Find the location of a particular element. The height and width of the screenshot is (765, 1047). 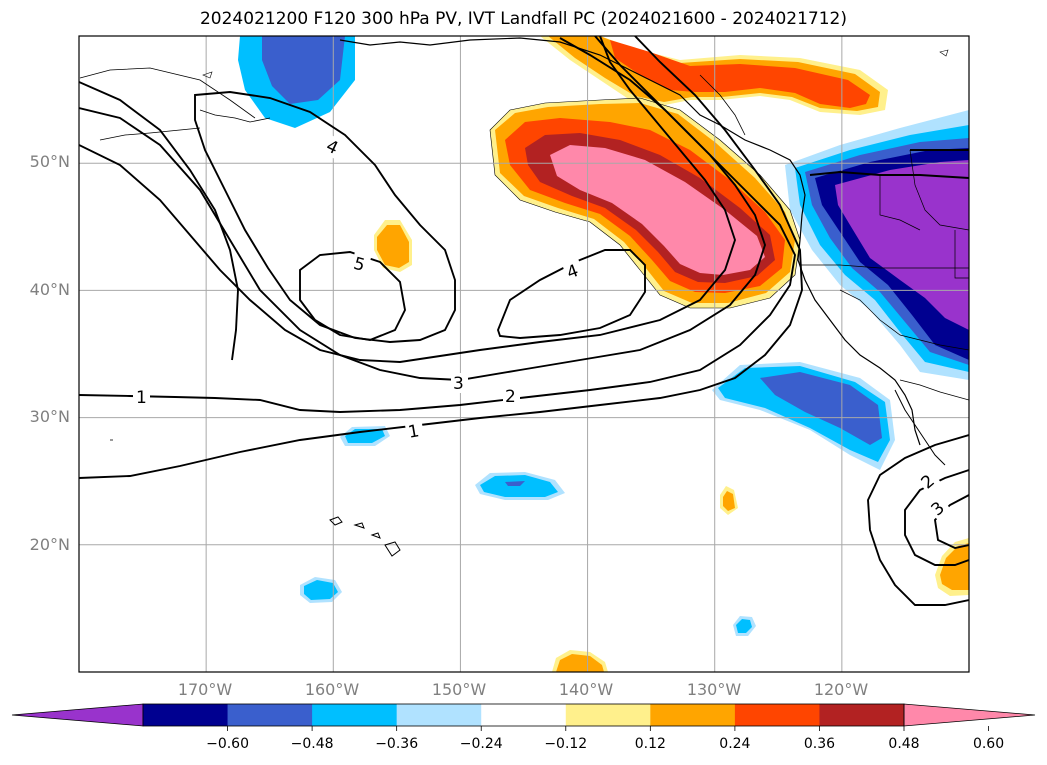

colorbar-tick-label-1: −0.48 is located at coordinates (312, 744).